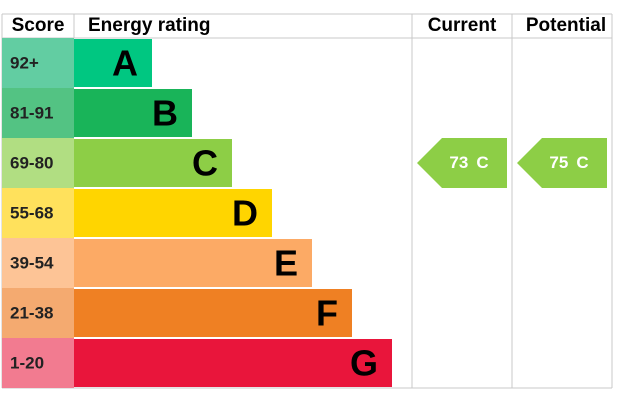 This screenshot has height=402, width=633. I want to click on potential-arrow, so click(562, 163).